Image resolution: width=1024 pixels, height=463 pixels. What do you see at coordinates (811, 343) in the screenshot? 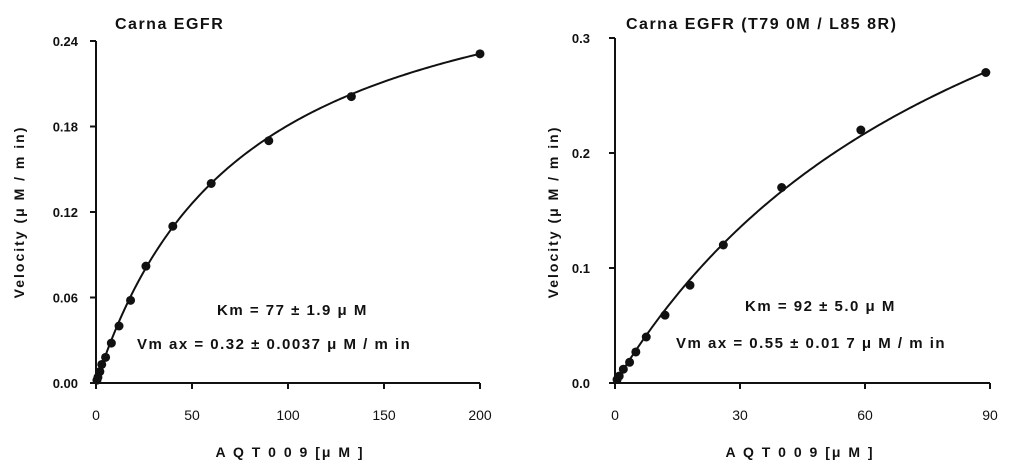
I see `vmax-annotation: Vm ax = 0.55 ± 0.01 7 μ M / m in` at bounding box center [811, 343].